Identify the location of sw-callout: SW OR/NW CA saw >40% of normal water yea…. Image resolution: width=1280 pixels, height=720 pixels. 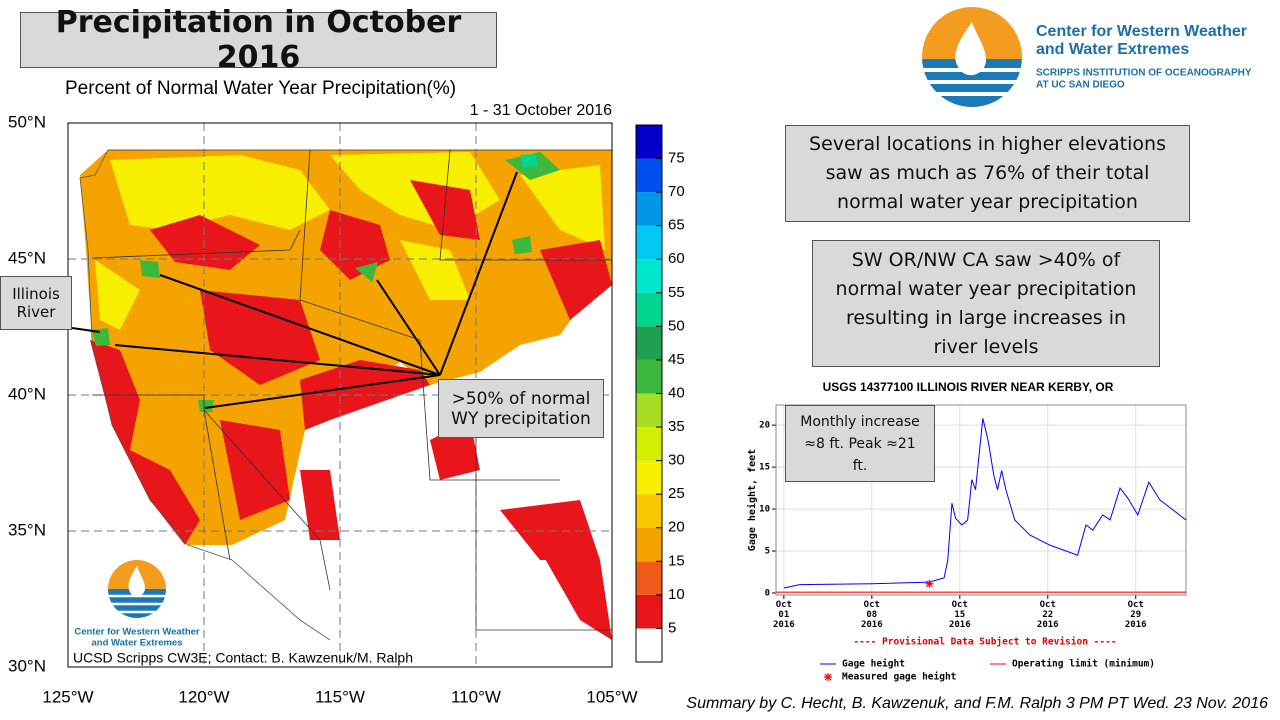
(986, 303).